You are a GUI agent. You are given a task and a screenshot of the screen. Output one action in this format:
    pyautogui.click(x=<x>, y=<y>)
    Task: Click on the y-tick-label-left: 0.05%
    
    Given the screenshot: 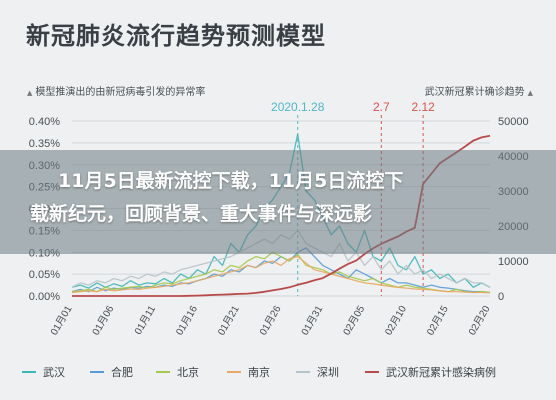 What is the action you would take?
    pyautogui.click(x=44, y=275)
    